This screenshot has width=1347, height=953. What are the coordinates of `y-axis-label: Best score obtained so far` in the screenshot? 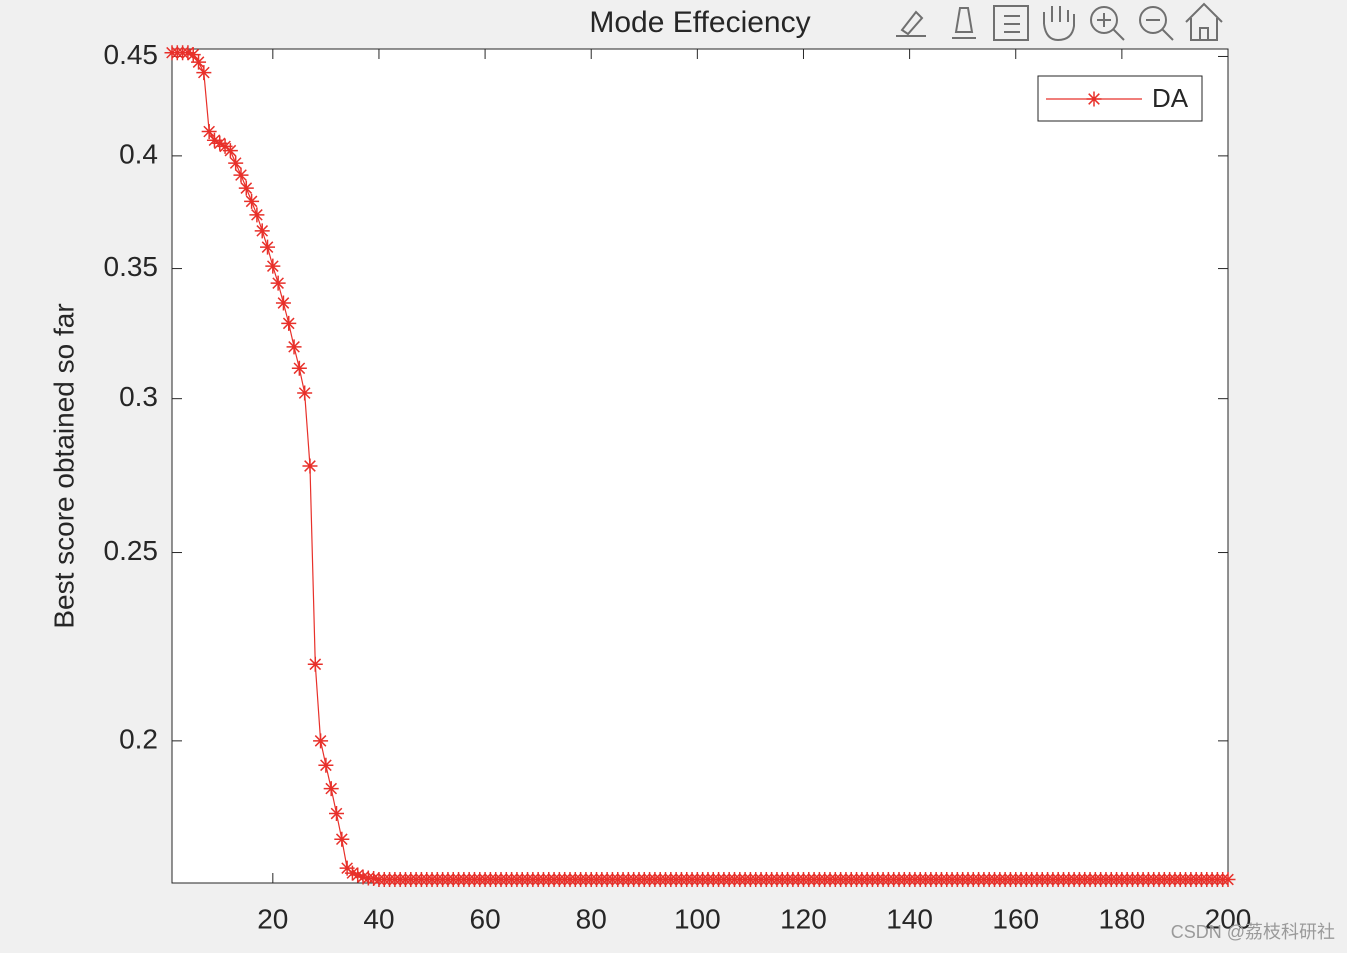 It's located at (63, 465).